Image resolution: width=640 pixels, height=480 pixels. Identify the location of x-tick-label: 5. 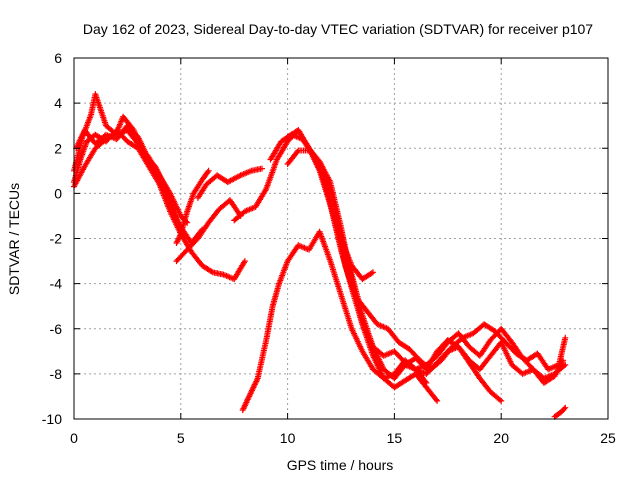
(181, 438).